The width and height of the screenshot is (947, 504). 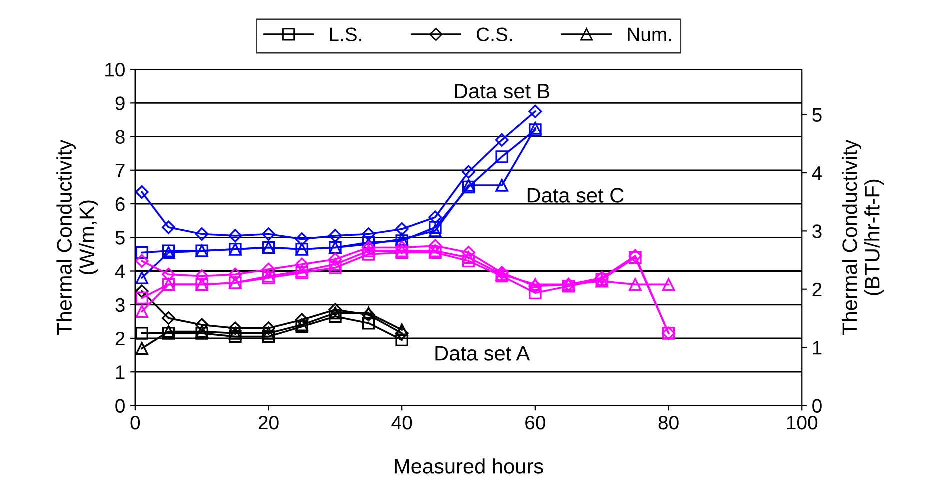 What do you see at coordinates (502, 91) in the screenshot?
I see `annotation: Data set B` at bounding box center [502, 91].